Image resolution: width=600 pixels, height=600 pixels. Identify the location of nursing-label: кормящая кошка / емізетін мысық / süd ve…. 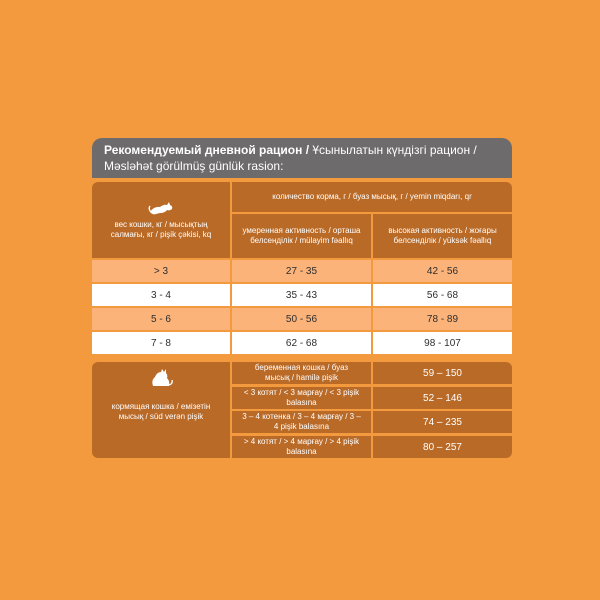
(161, 411).